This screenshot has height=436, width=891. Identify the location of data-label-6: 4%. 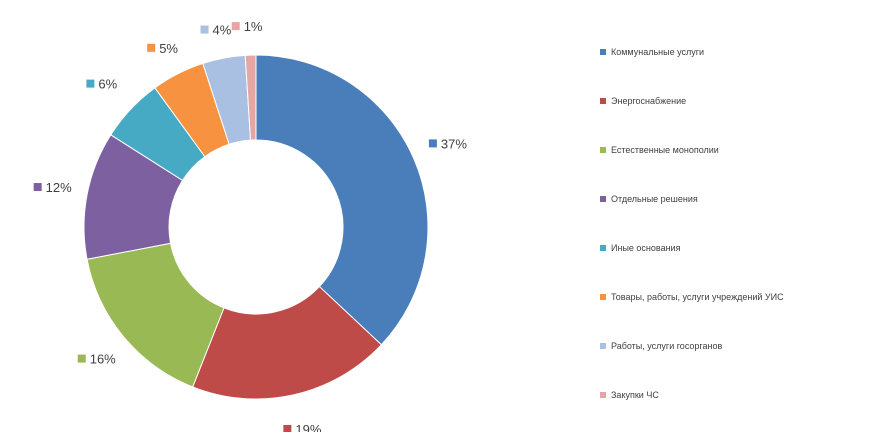
(216, 30).